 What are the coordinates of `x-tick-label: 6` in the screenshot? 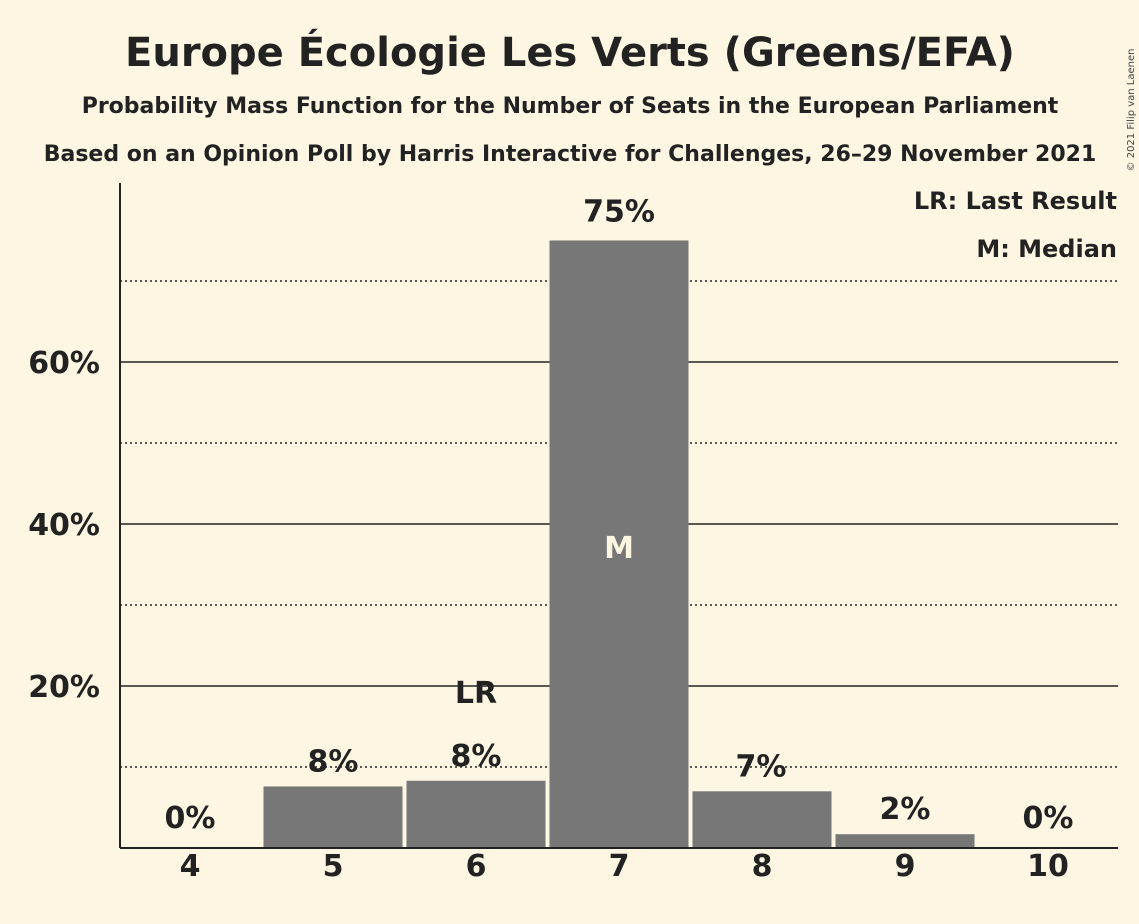 It's located at (476, 866).